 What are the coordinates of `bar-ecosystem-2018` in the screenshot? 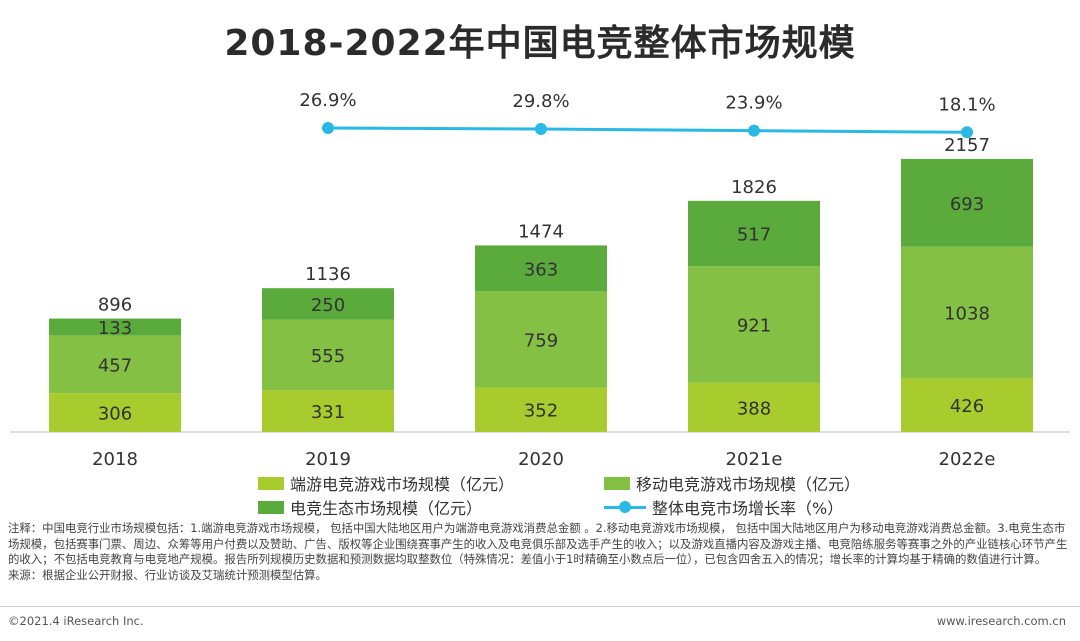 It's located at (115, 327).